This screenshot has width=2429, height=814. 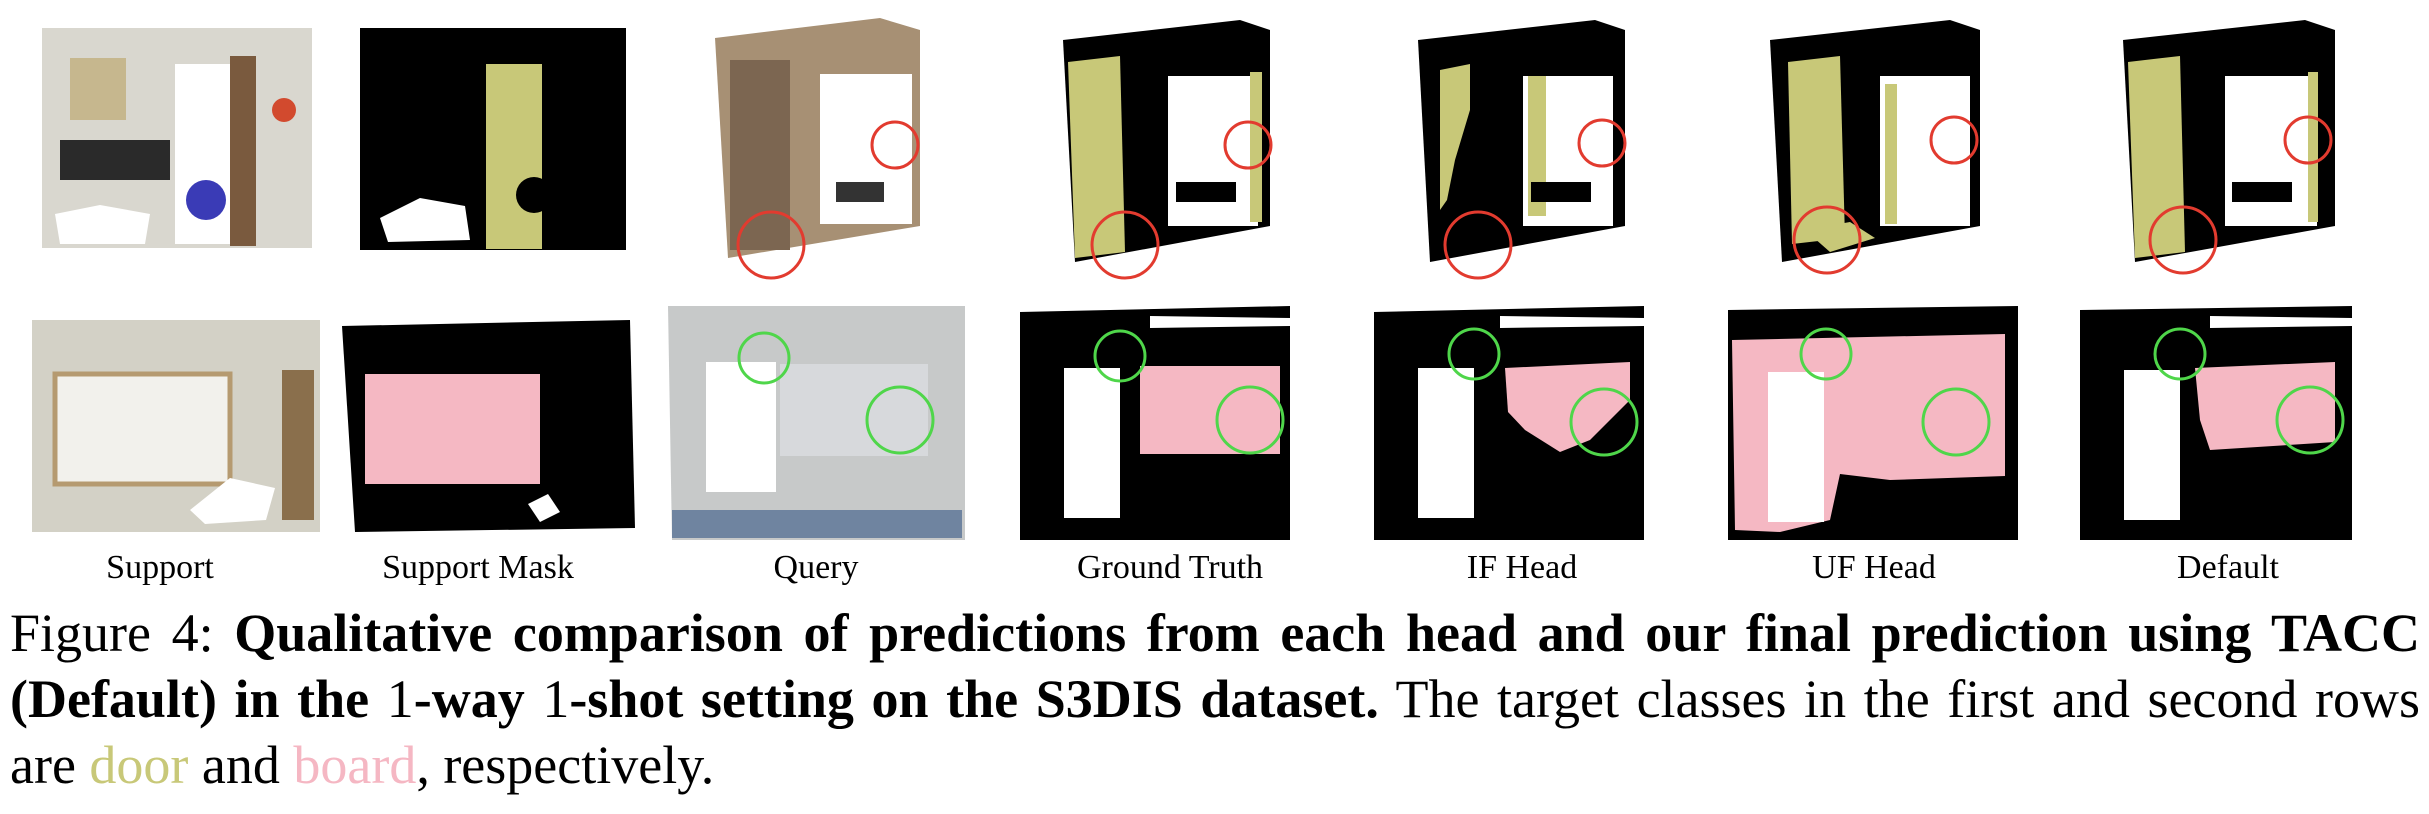 What do you see at coordinates (1873, 423) in the screenshot?
I see `panel-r2-uf-head` at bounding box center [1873, 423].